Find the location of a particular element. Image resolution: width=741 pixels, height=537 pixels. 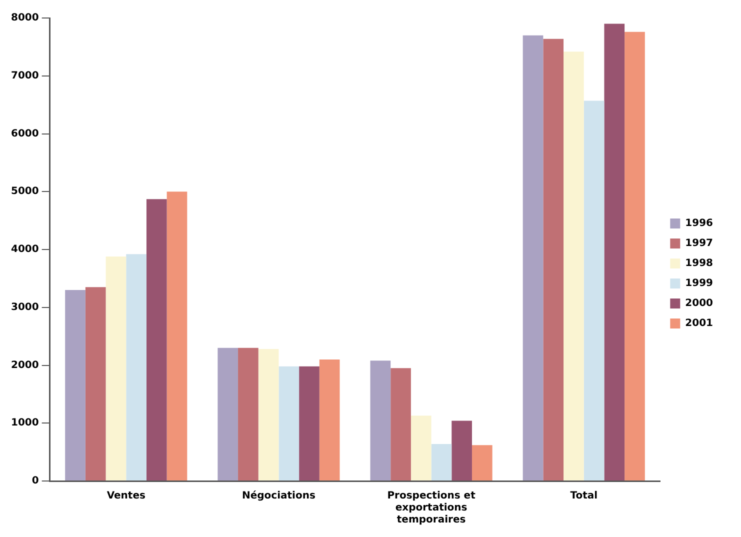

legend-label: 1999 is located at coordinates (699, 284).